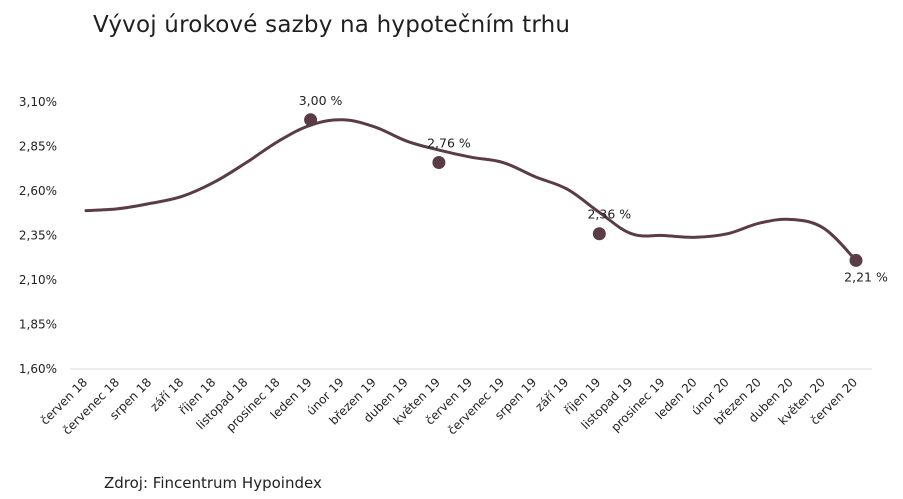 This screenshot has width=903, height=499. Describe the element at coordinates (38, 325) in the screenshot. I see `y-tick-label: 1,85%` at that location.